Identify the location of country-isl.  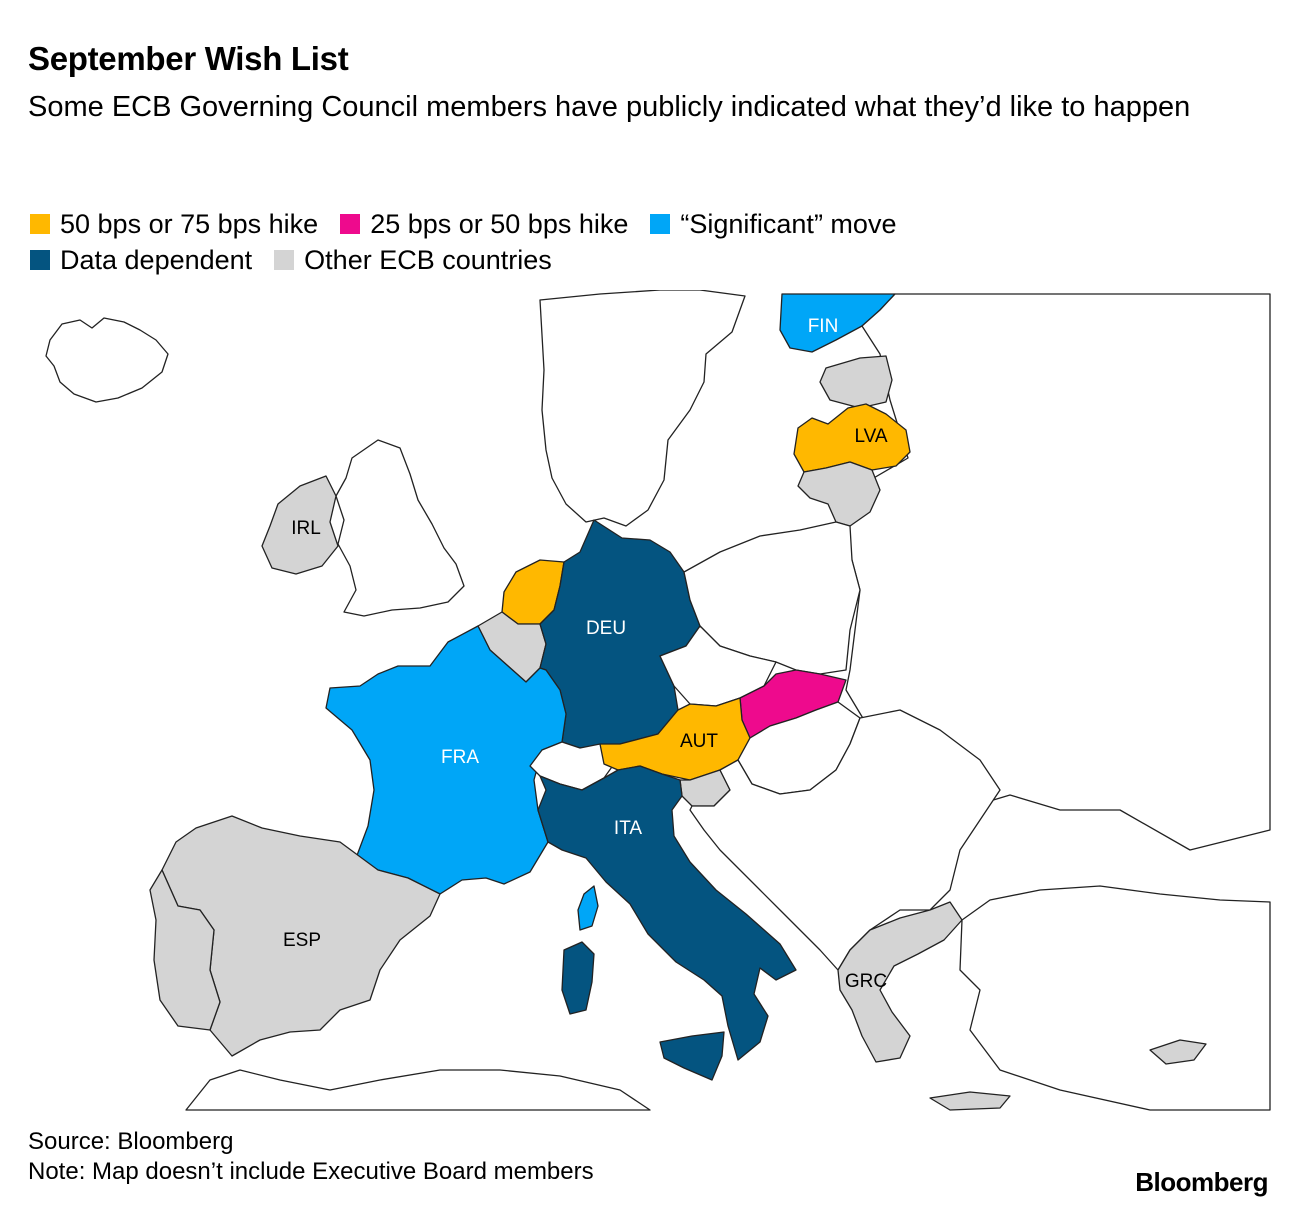
(107, 360).